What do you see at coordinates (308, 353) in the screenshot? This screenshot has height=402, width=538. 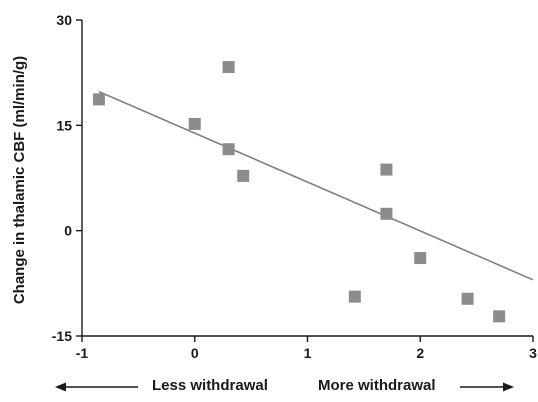 I see `x-tick-label: 1` at bounding box center [308, 353].